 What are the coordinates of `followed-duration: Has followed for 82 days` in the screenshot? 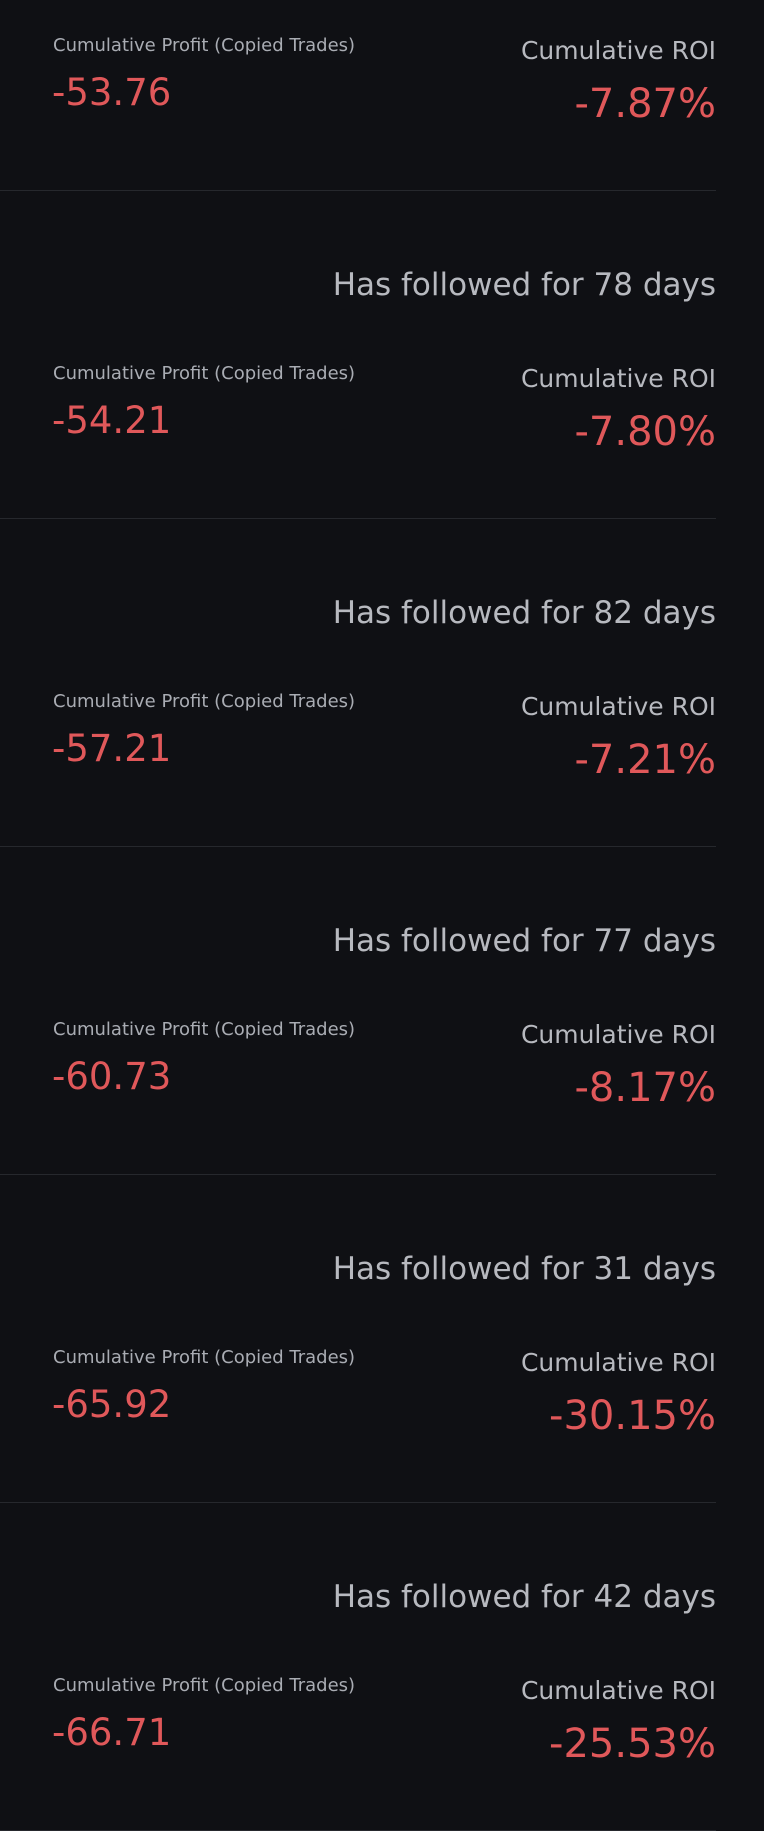 It's located at (524, 613).